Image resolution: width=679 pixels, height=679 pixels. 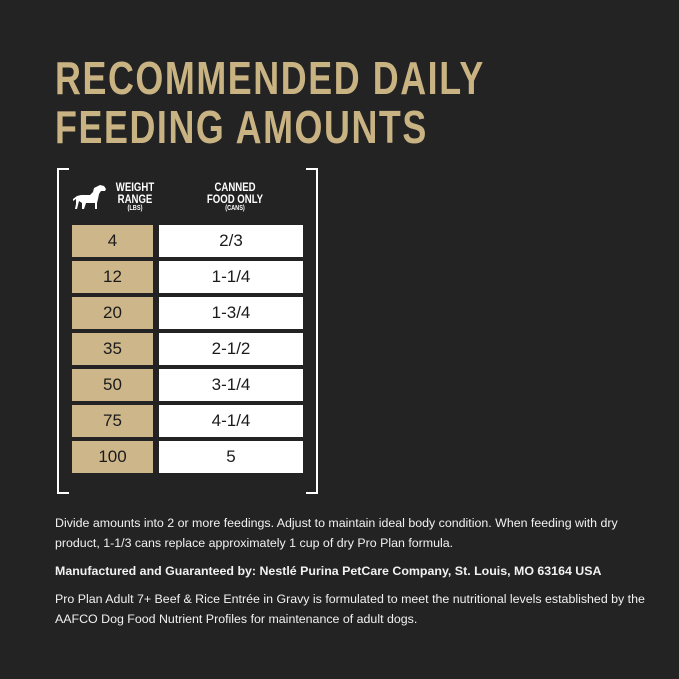 What do you see at coordinates (112, 421) in the screenshot?
I see `weight-cell: 75` at bounding box center [112, 421].